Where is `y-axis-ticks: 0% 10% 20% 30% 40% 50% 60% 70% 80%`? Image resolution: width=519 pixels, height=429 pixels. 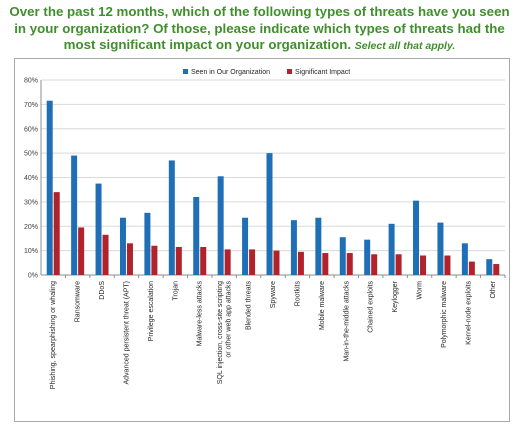
y-axis-ticks: 0% 10% 20% 30% 40% 50% 60% 70% 80% is located at coordinates (33, 179).